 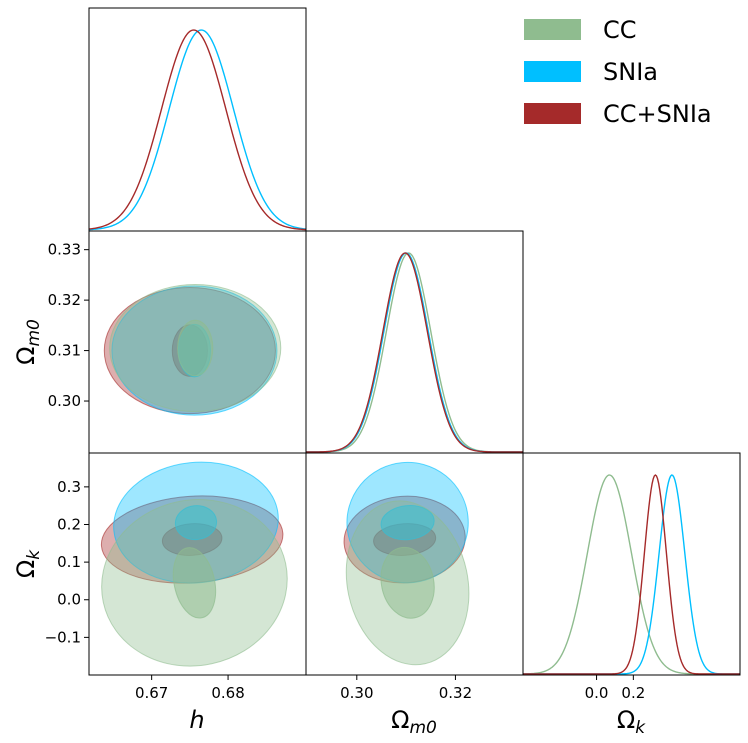 I want to click on ytick-label-ok: 0.0, so click(x=69, y=600).